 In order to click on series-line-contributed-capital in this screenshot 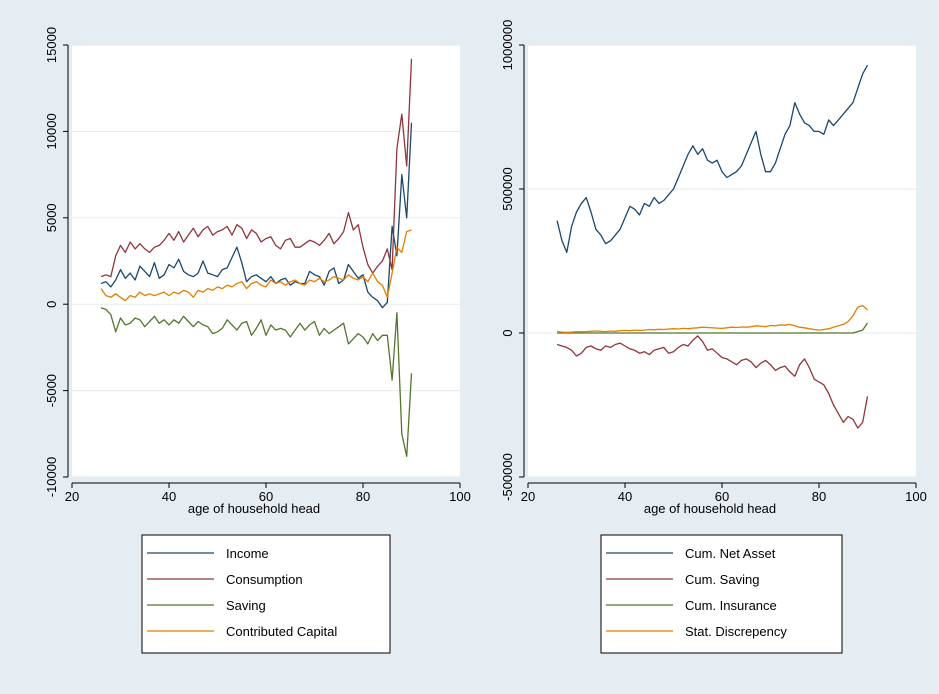, I will do `click(256, 265)`.